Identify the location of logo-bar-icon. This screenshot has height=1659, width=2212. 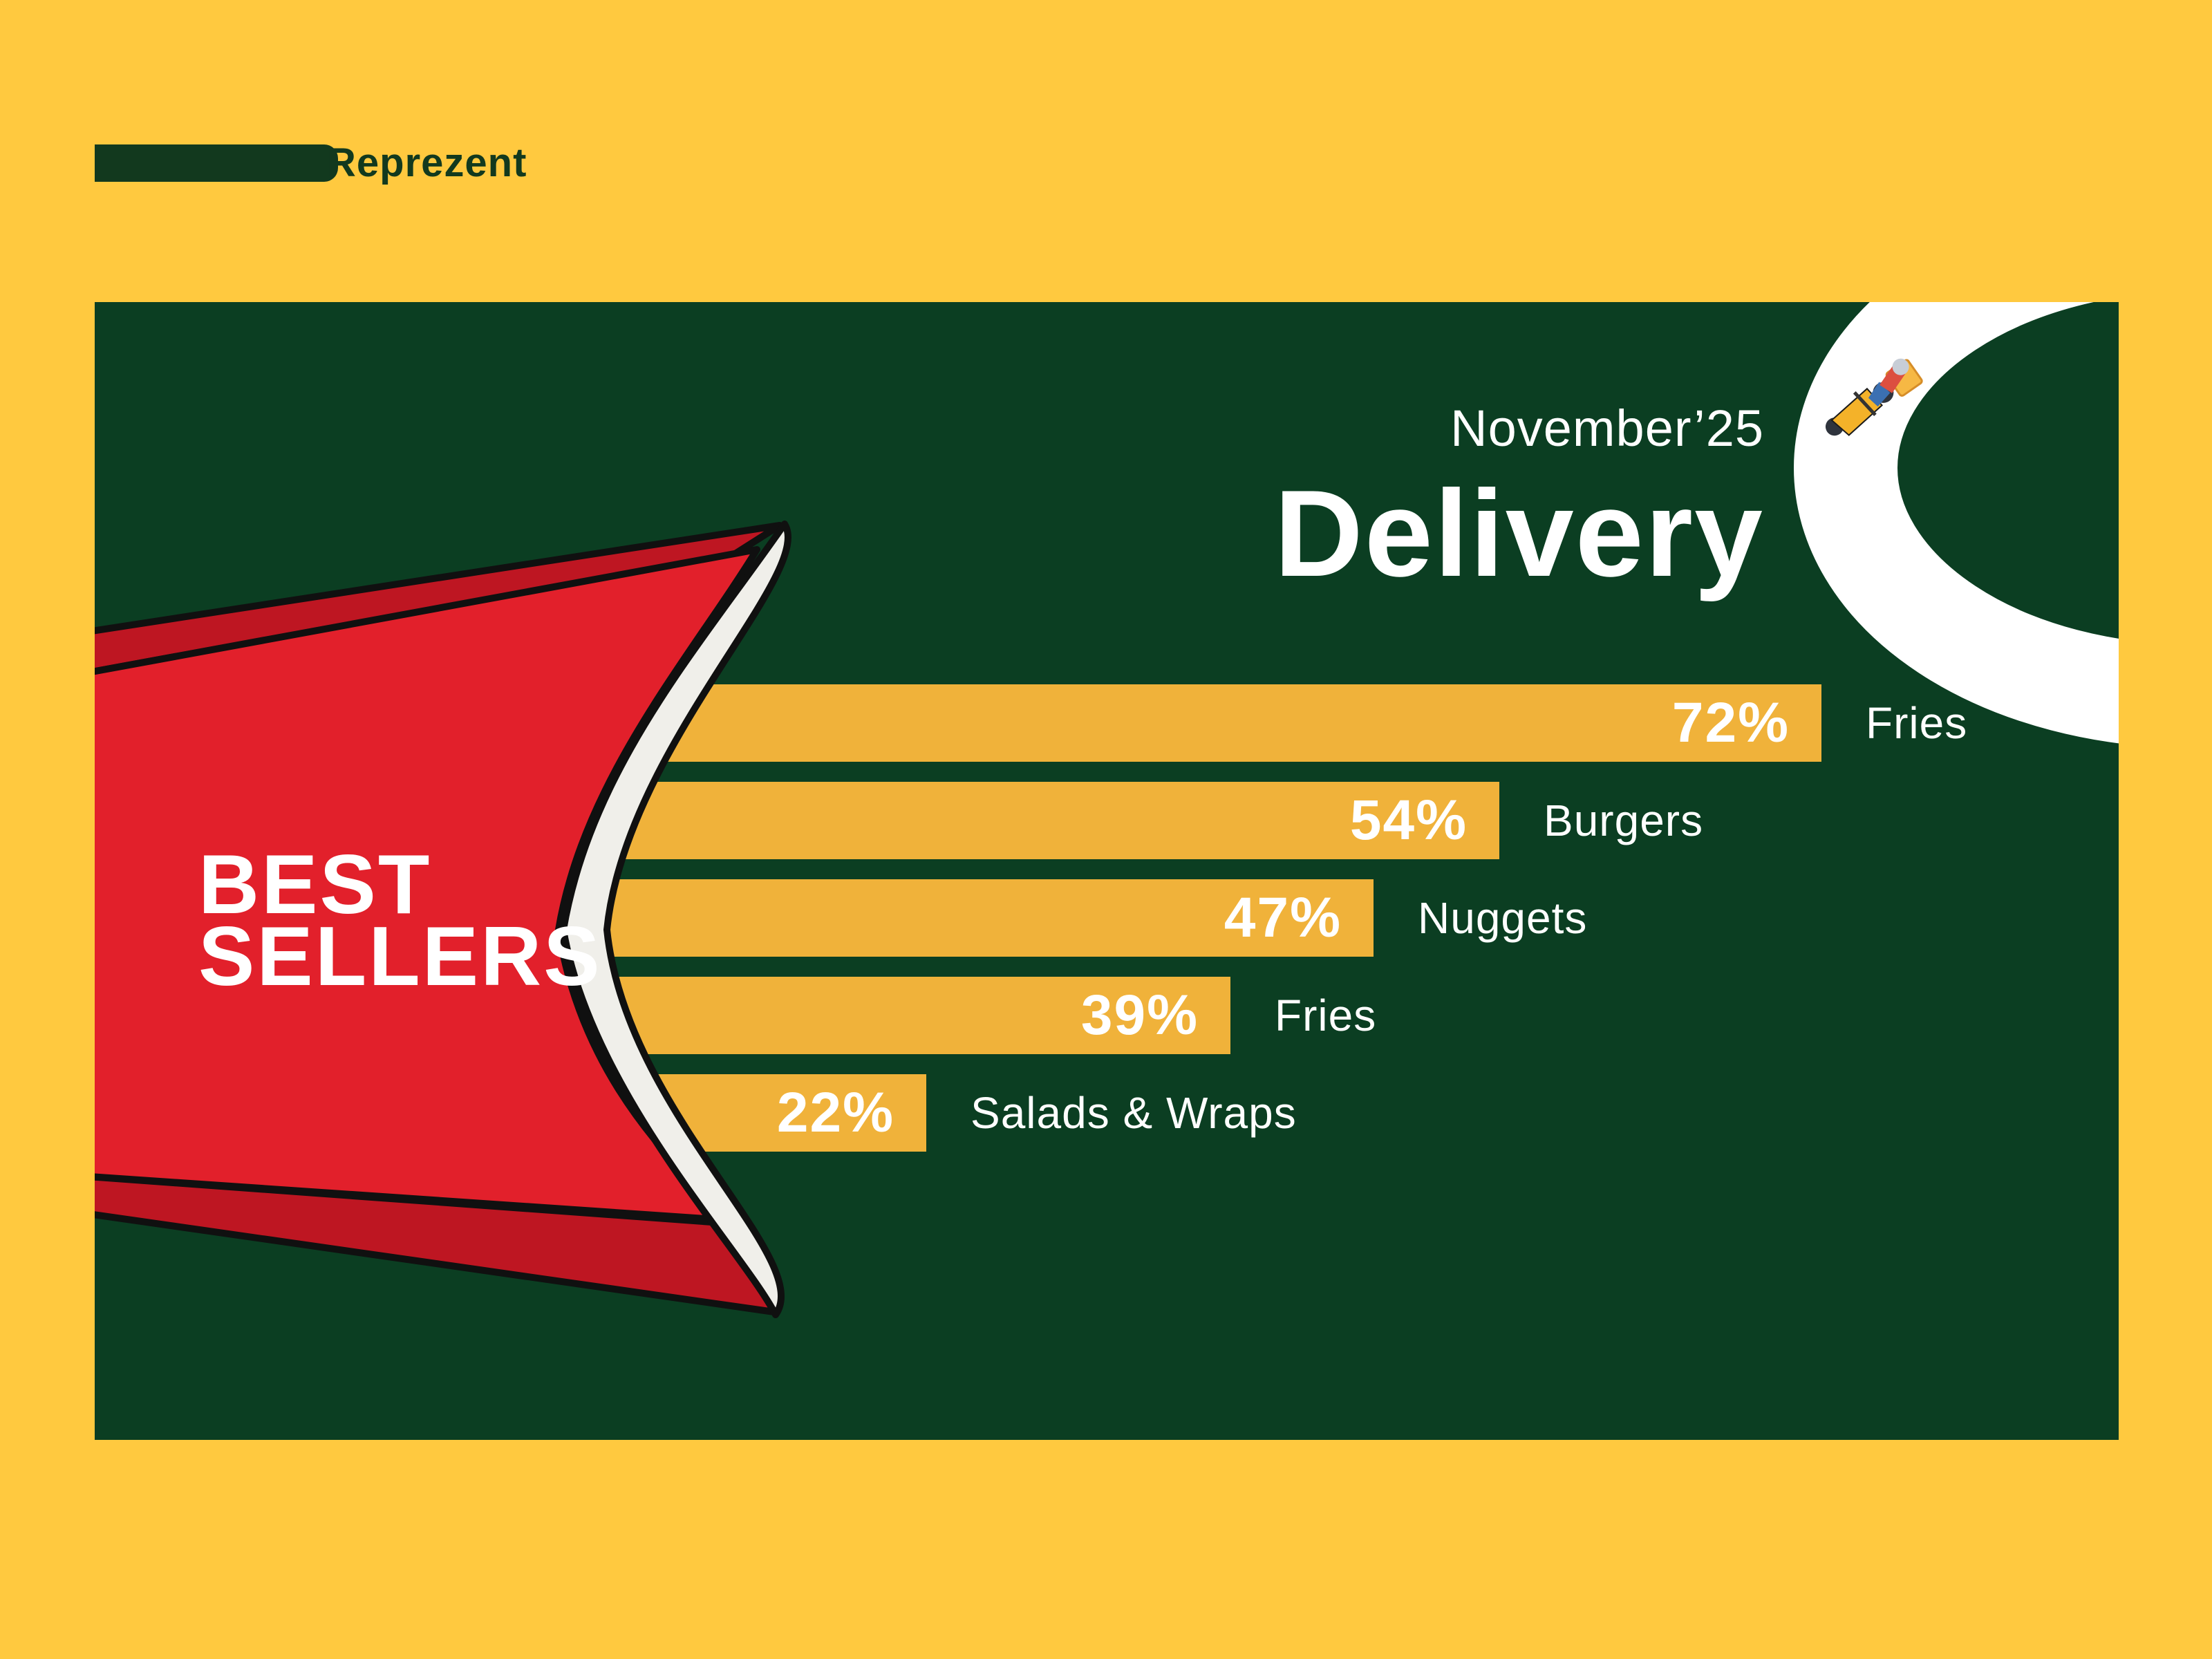
(216, 163).